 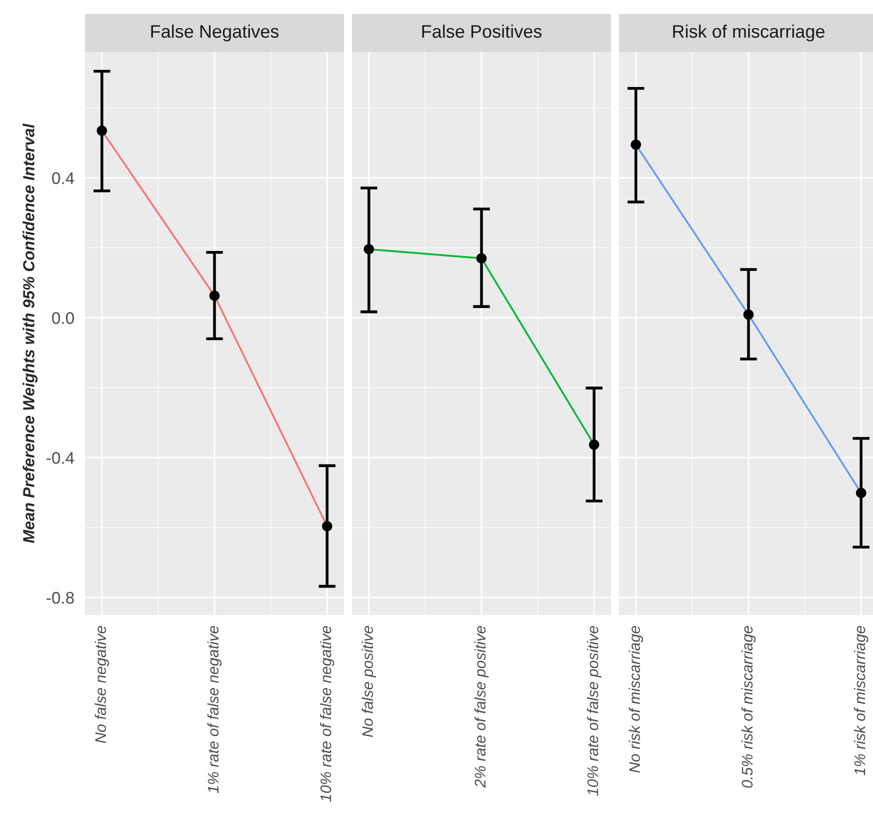 What do you see at coordinates (369, 682) in the screenshot?
I see `x-tick-label: No false positive` at bounding box center [369, 682].